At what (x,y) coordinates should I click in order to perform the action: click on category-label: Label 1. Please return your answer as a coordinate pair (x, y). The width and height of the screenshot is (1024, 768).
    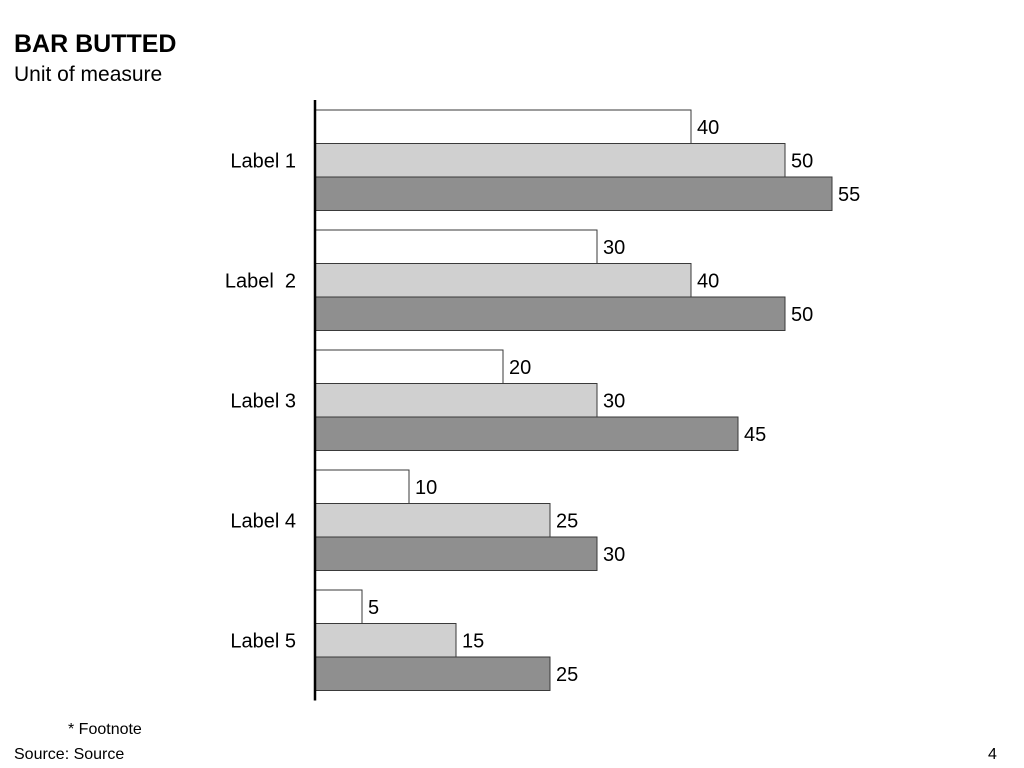
    Looking at the image, I should click on (263, 161).